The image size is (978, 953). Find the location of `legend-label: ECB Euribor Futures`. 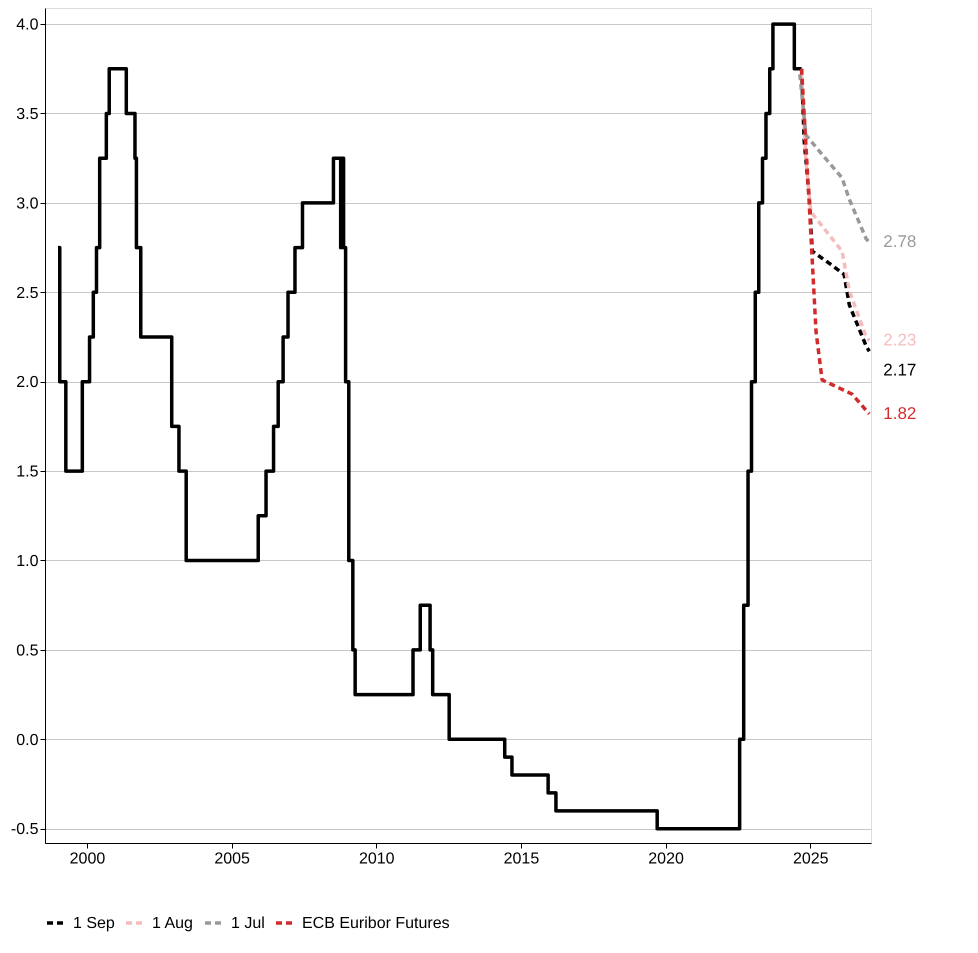

legend-label: ECB Euribor Futures is located at coordinates (376, 923).